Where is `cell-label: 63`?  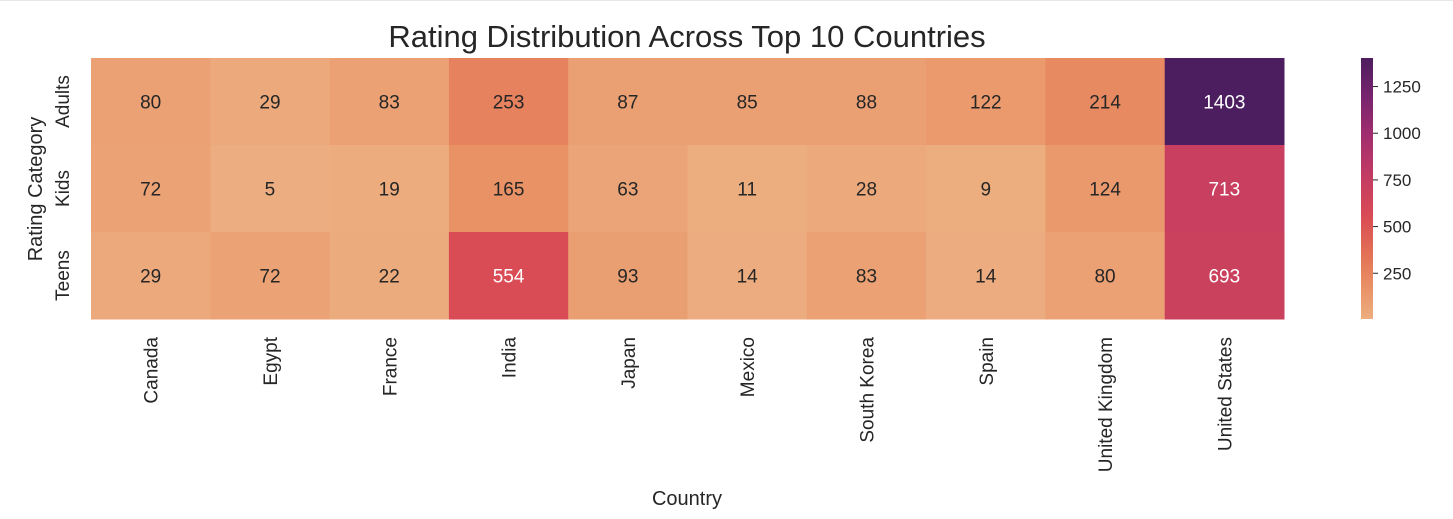
cell-label: 63 is located at coordinates (627, 190).